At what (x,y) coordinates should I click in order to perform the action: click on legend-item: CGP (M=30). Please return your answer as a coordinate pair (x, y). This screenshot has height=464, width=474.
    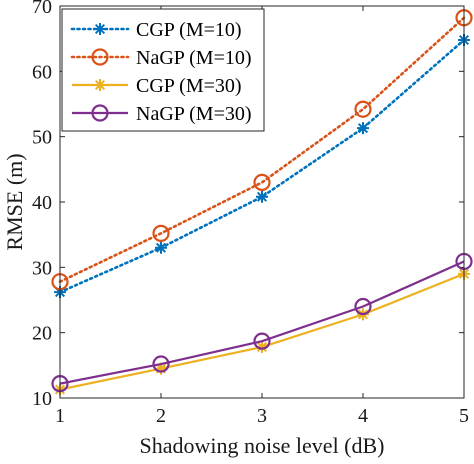
    Looking at the image, I should click on (157, 86).